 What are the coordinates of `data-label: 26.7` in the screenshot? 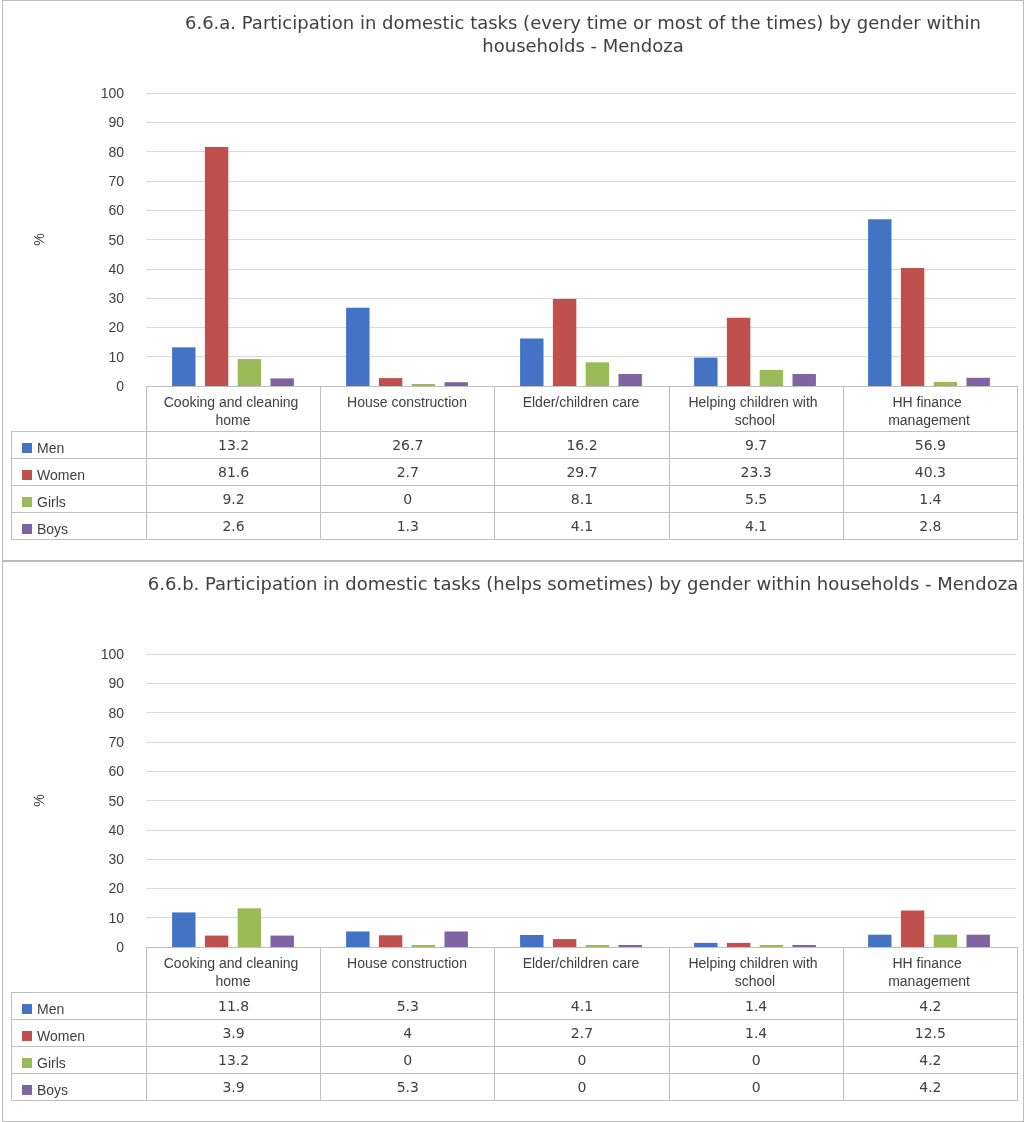 It's located at (407, 445).